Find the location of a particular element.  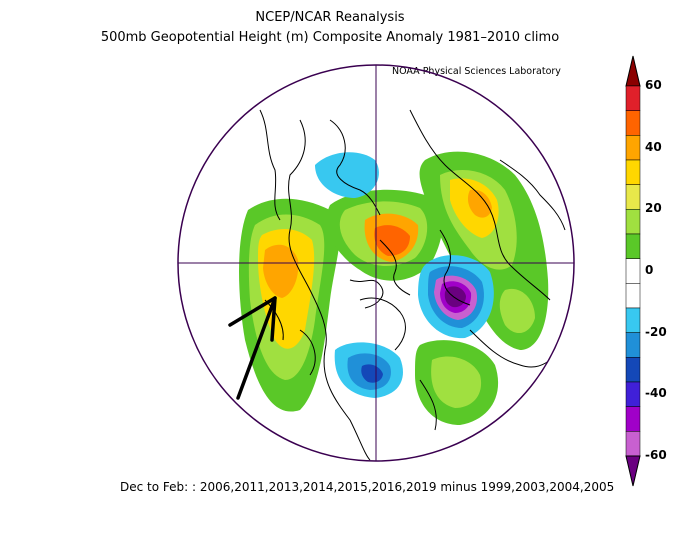

colorbar-tick-label: -60 is located at coordinates (656, 455).